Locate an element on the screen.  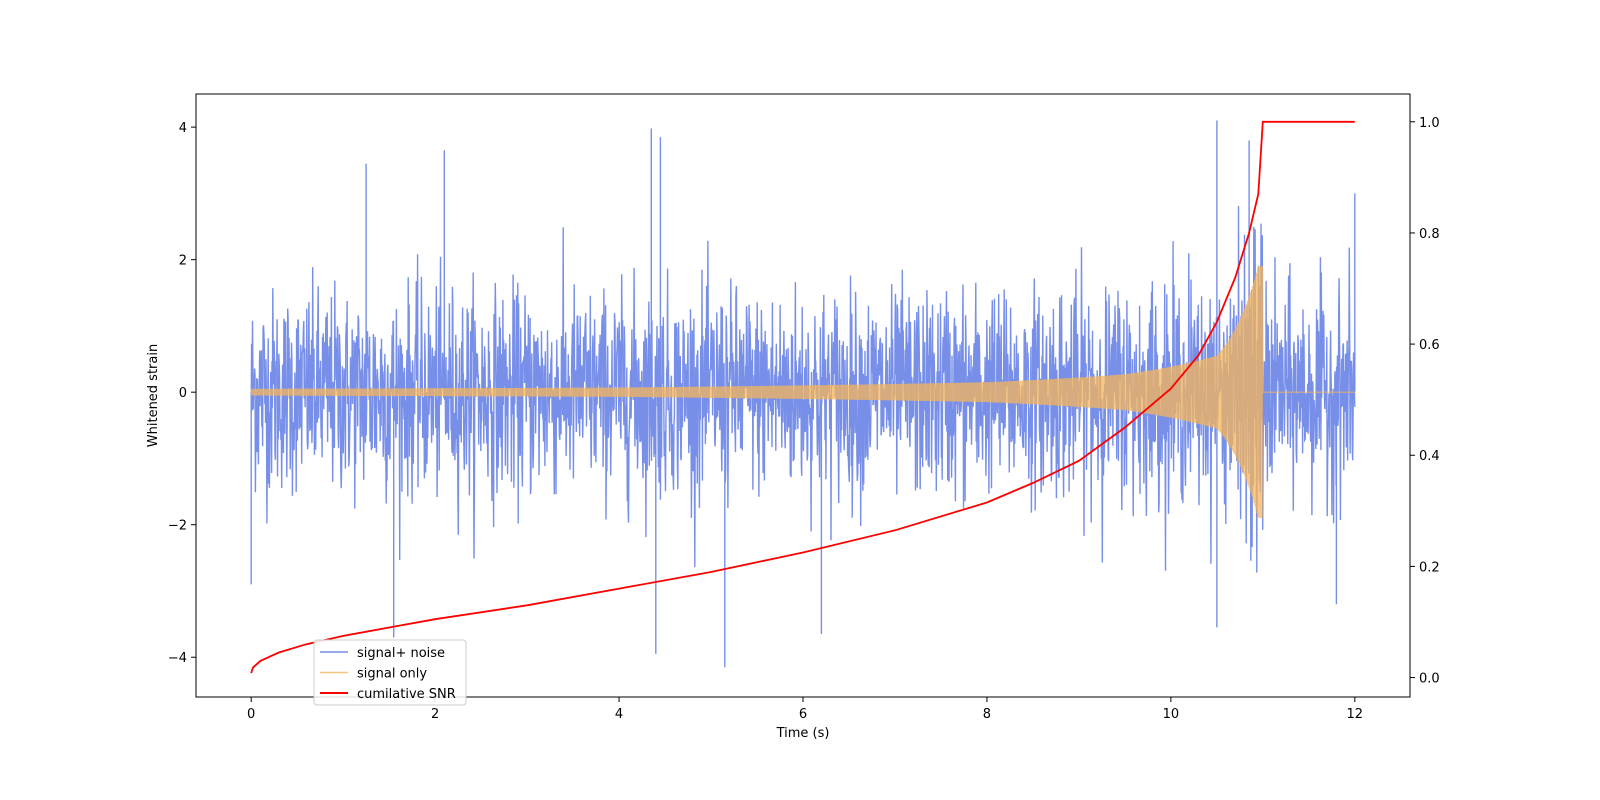
legend-label: signal only is located at coordinates (392, 674).